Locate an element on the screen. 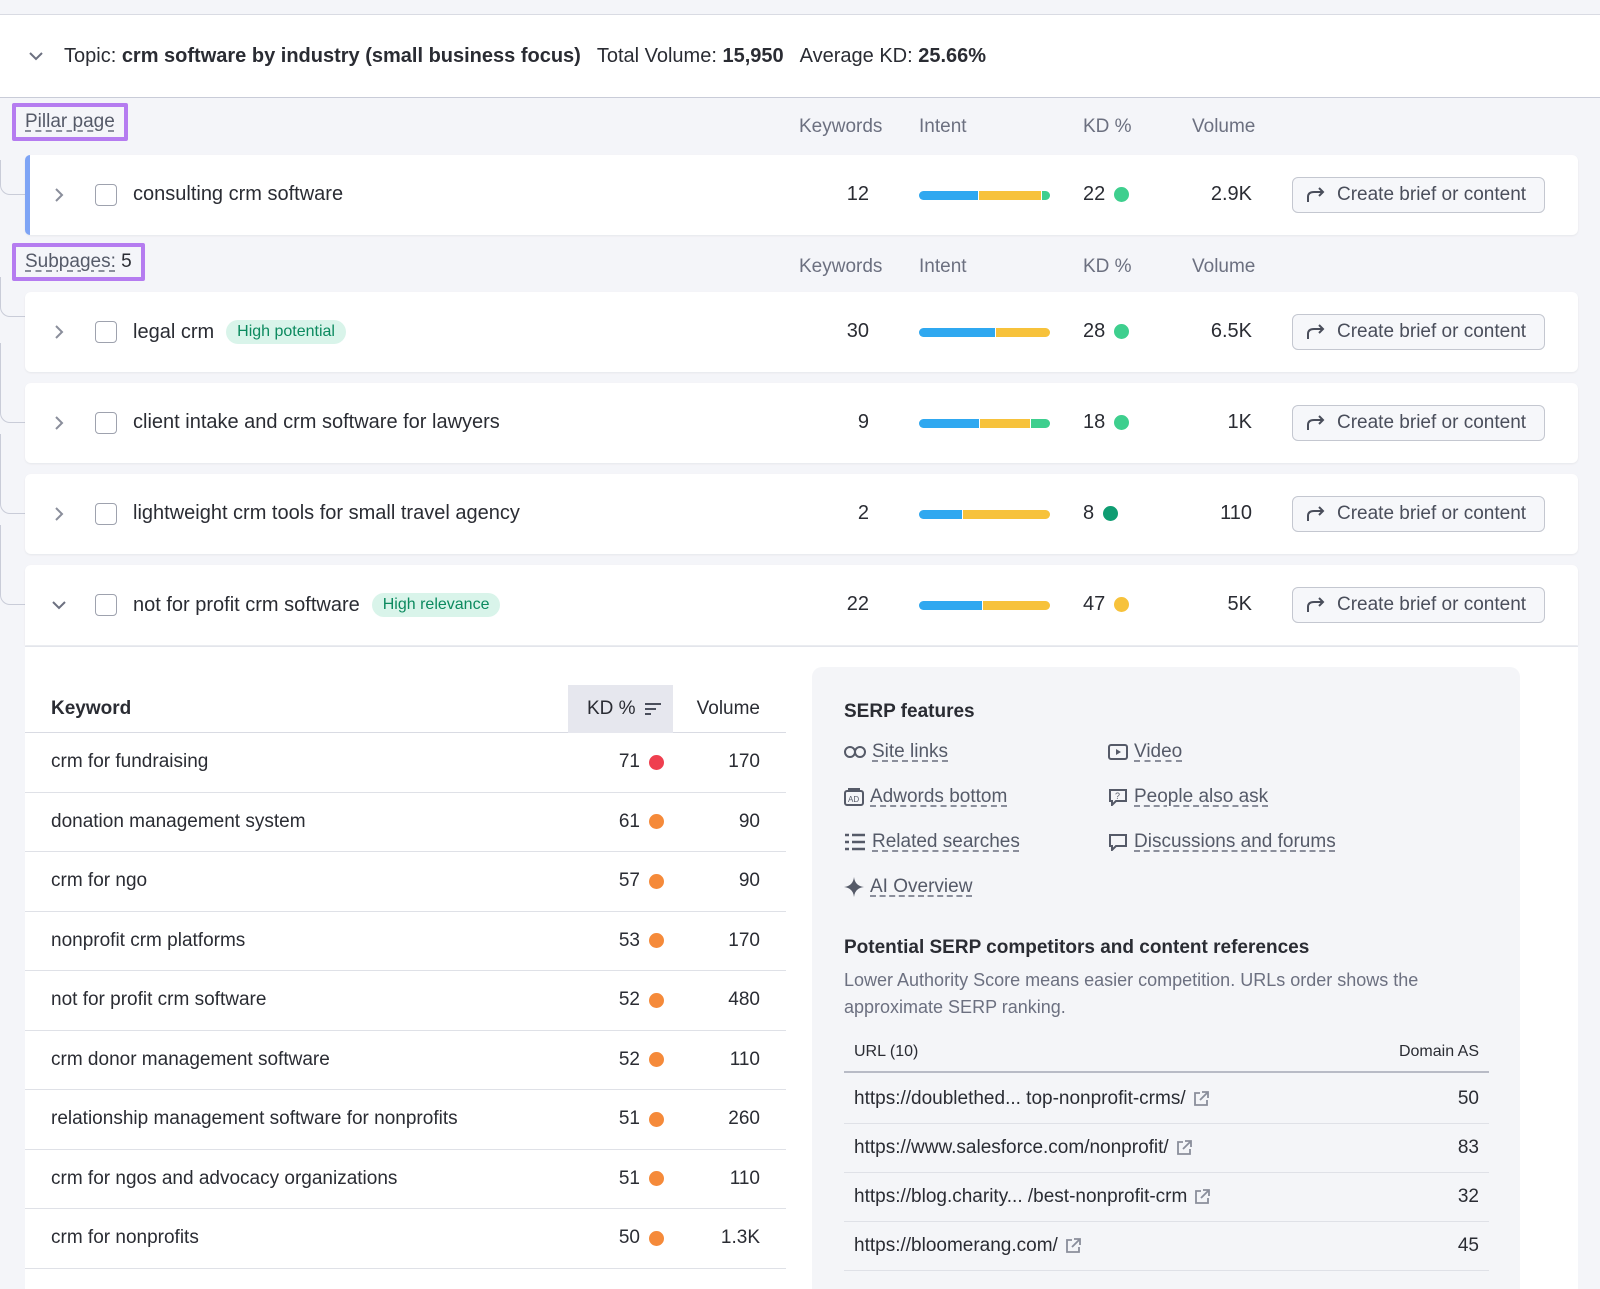  serp-feature: ? People also ask is located at coordinates (1188, 797).